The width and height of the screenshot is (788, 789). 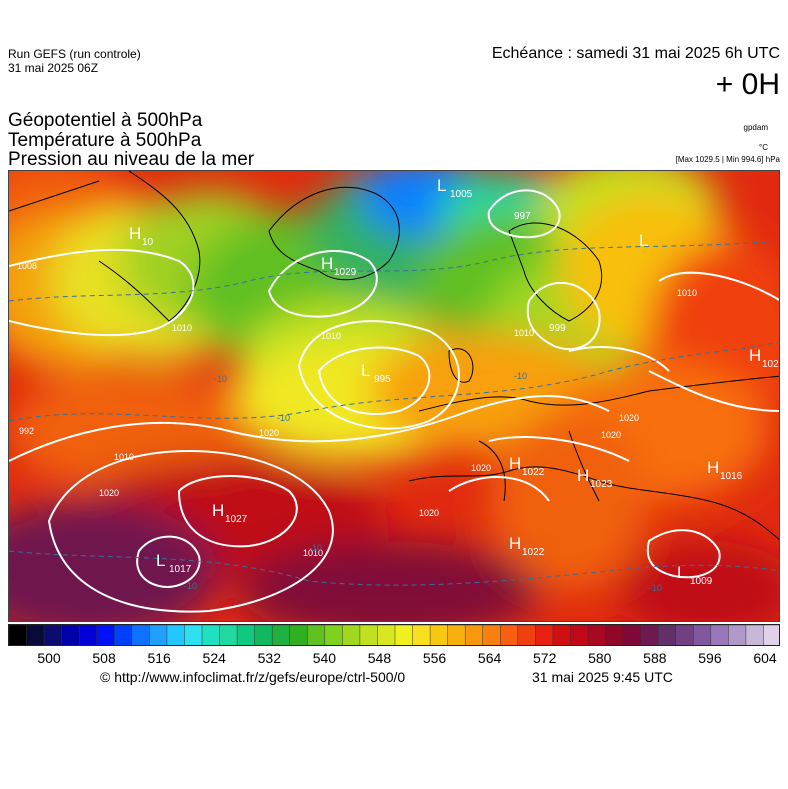 What do you see at coordinates (74, 54) in the screenshot?
I see `run-title: Run GEFS (run controle)` at bounding box center [74, 54].